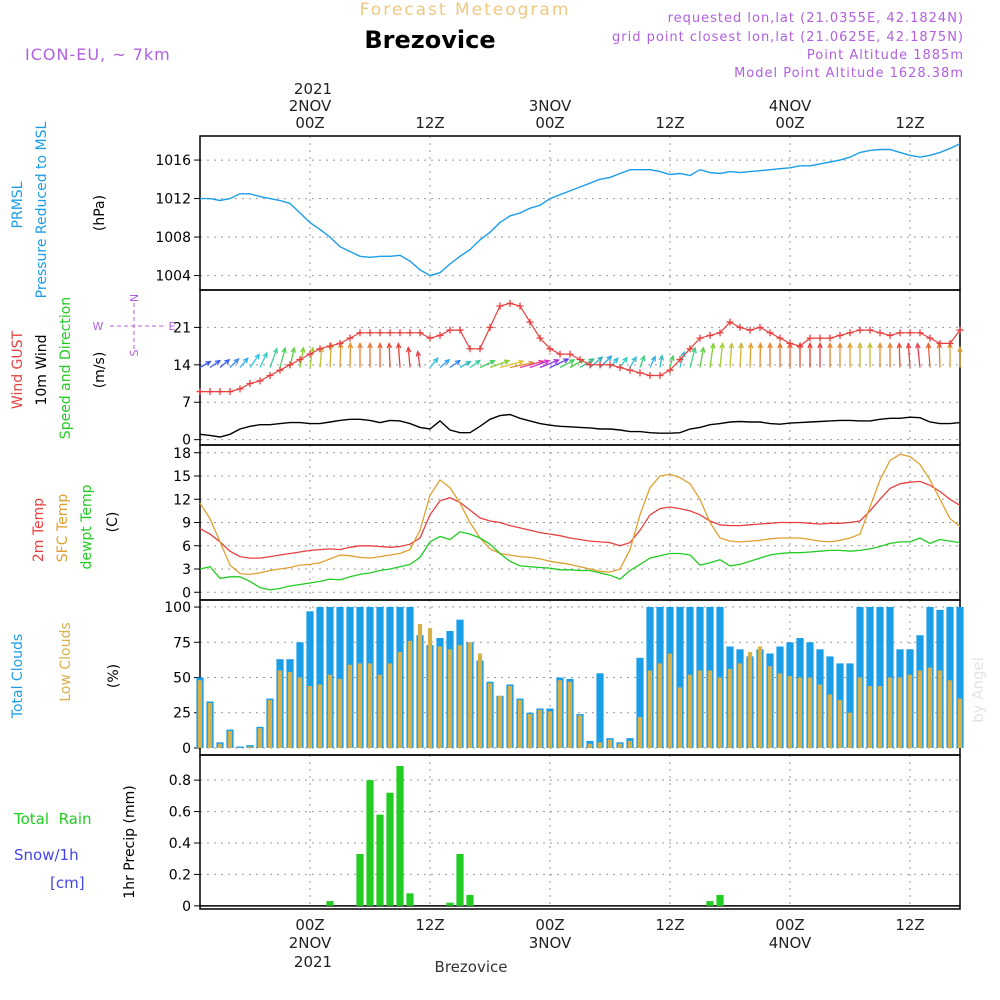 The width and height of the screenshot is (1000, 1000). What do you see at coordinates (568, 369) in the screenshot?
I see `wind-panel: 0 7 14 21` at bounding box center [568, 369].